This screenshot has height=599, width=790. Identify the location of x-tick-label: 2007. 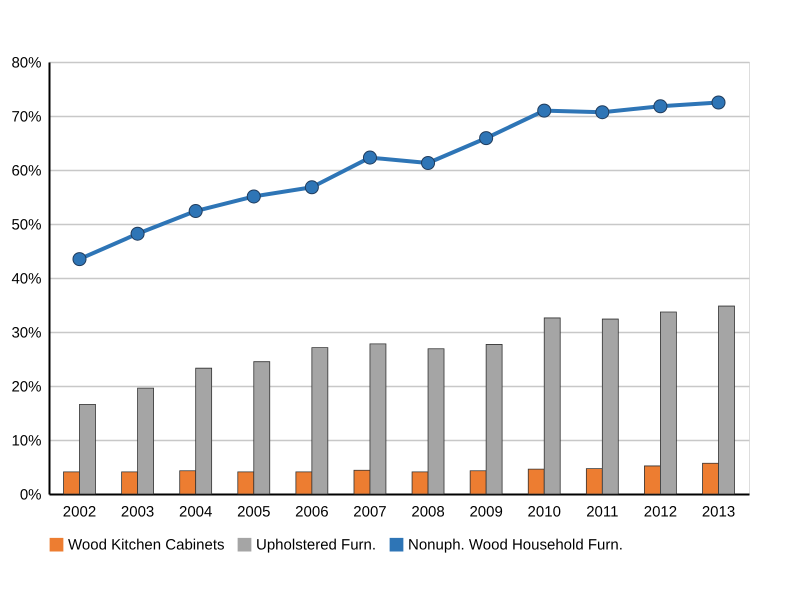
(370, 512).